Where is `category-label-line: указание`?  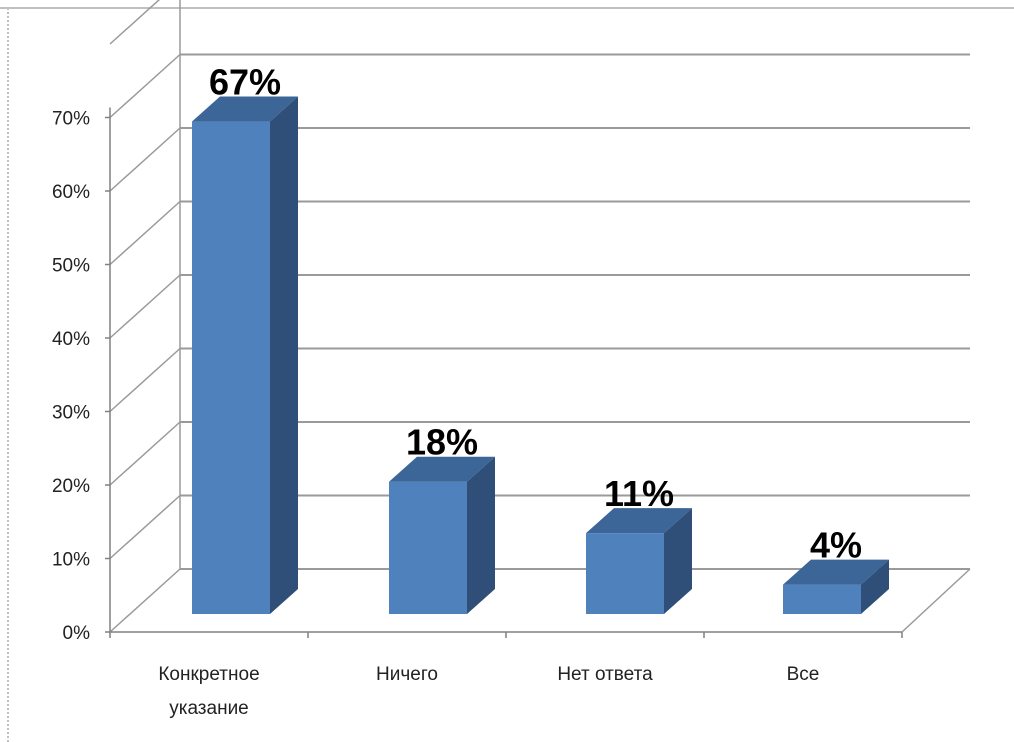 category-label-line: указание is located at coordinates (209, 708).